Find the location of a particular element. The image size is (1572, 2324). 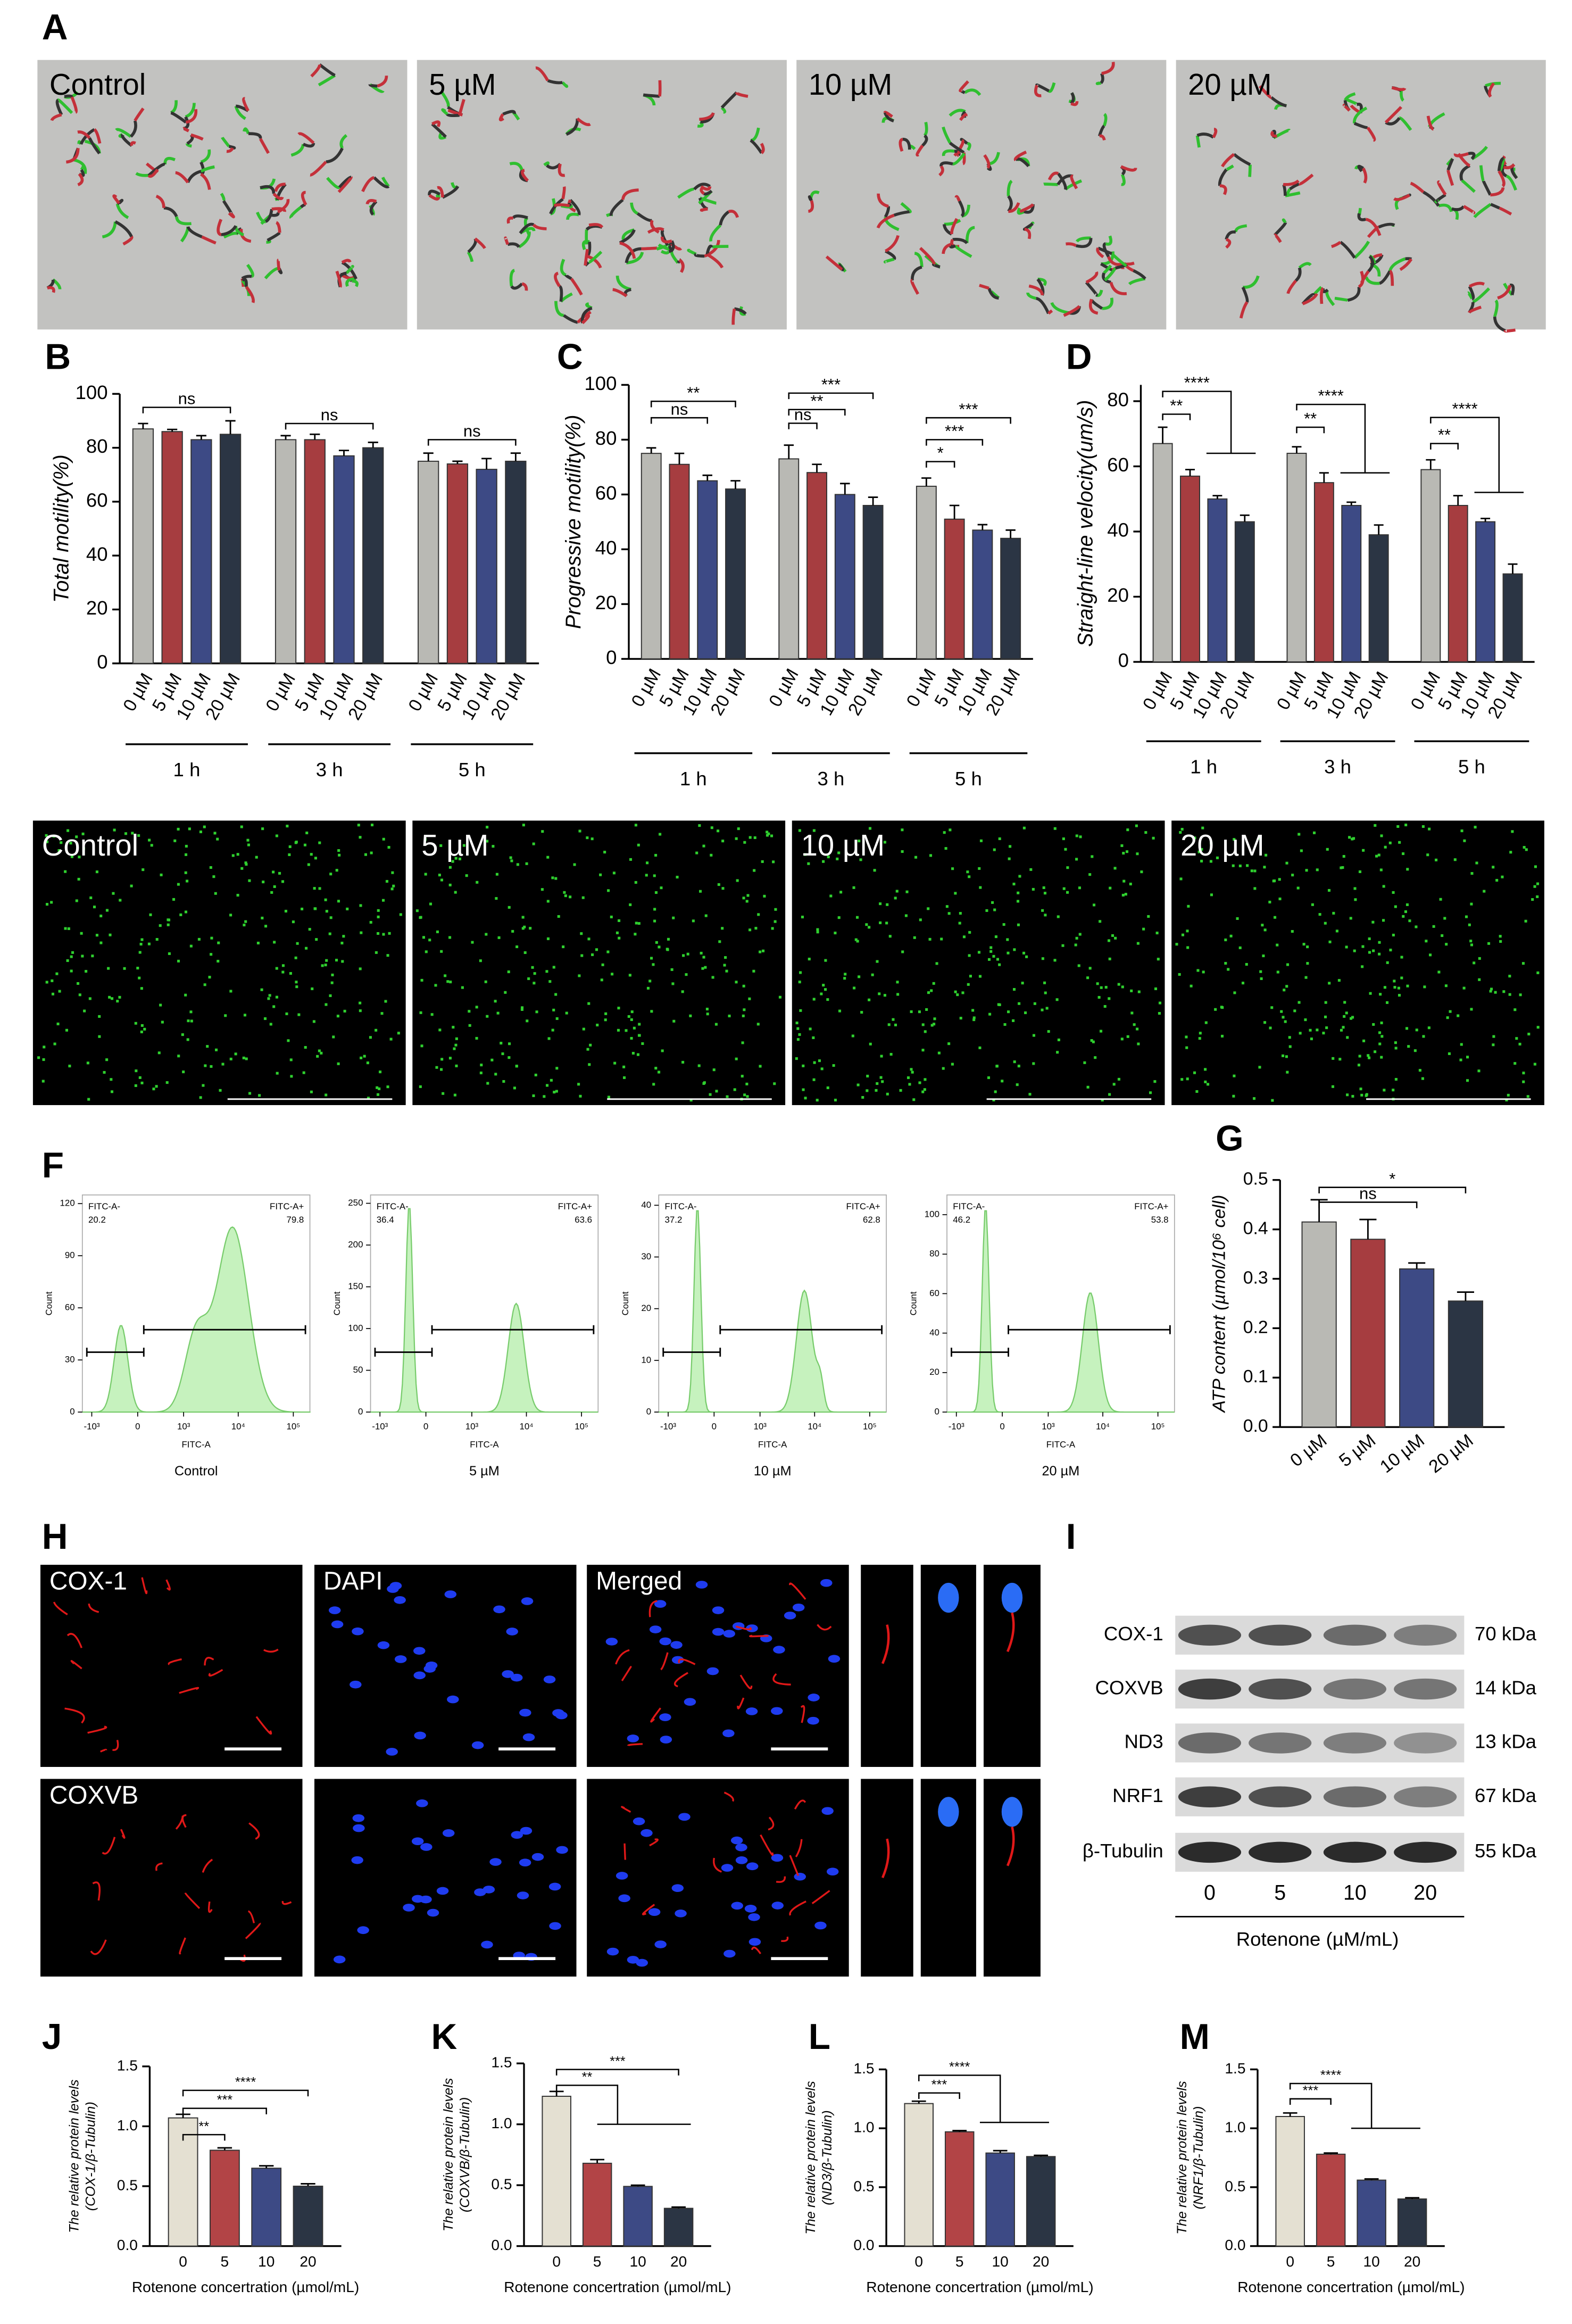

group-label: 1 h is located at coordinates (1203, 766).